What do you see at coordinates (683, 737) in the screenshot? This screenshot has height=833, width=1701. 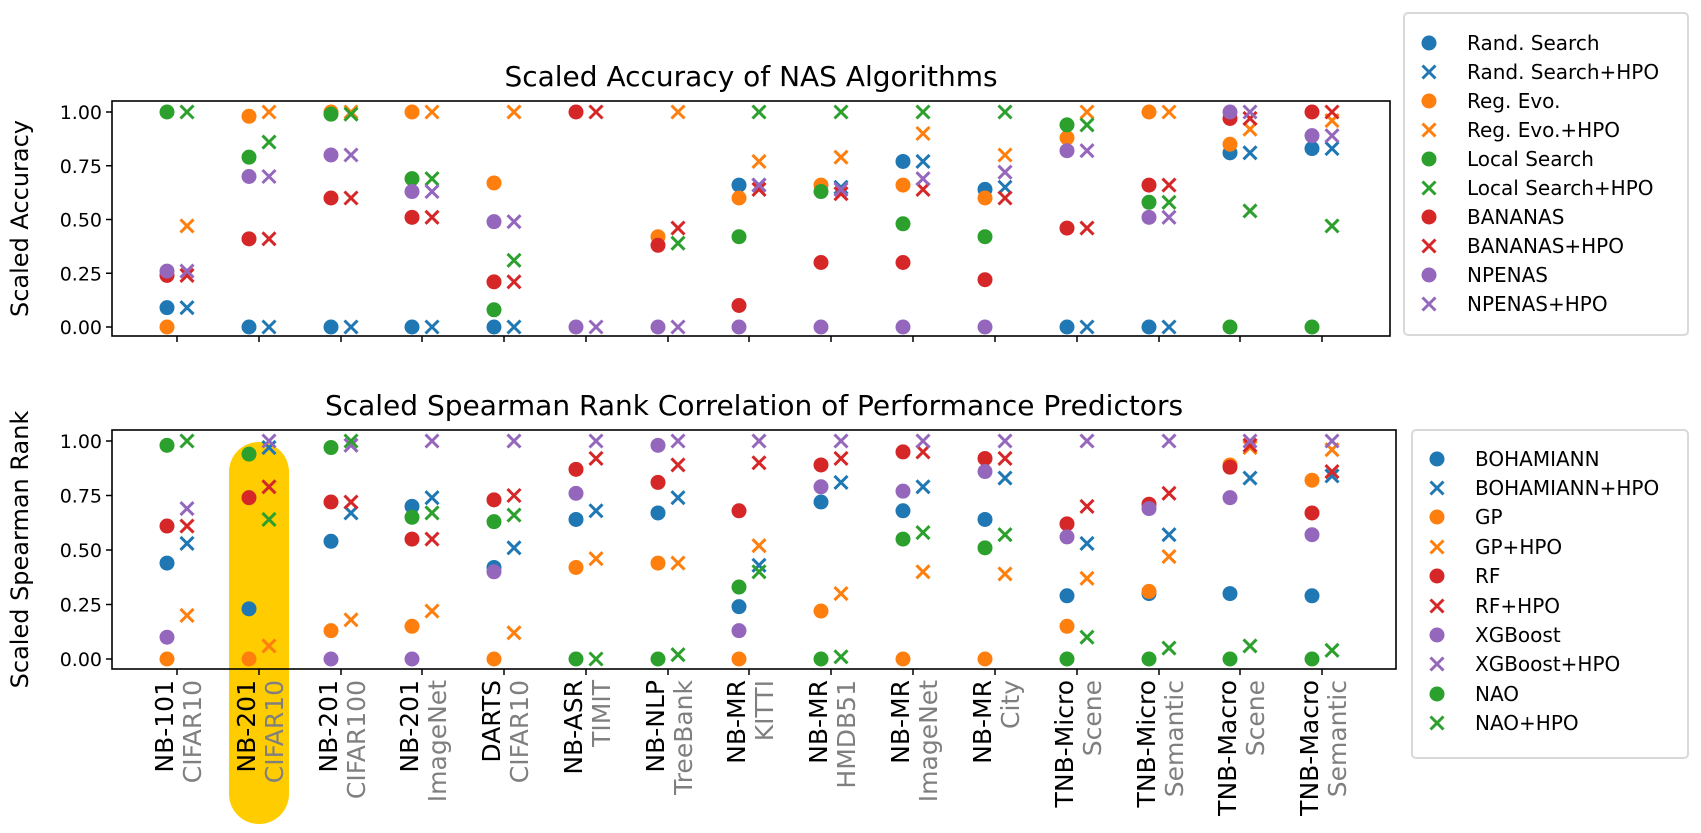 I see `x-category-dataset: TreeBank` at bounding box center [683, 737].